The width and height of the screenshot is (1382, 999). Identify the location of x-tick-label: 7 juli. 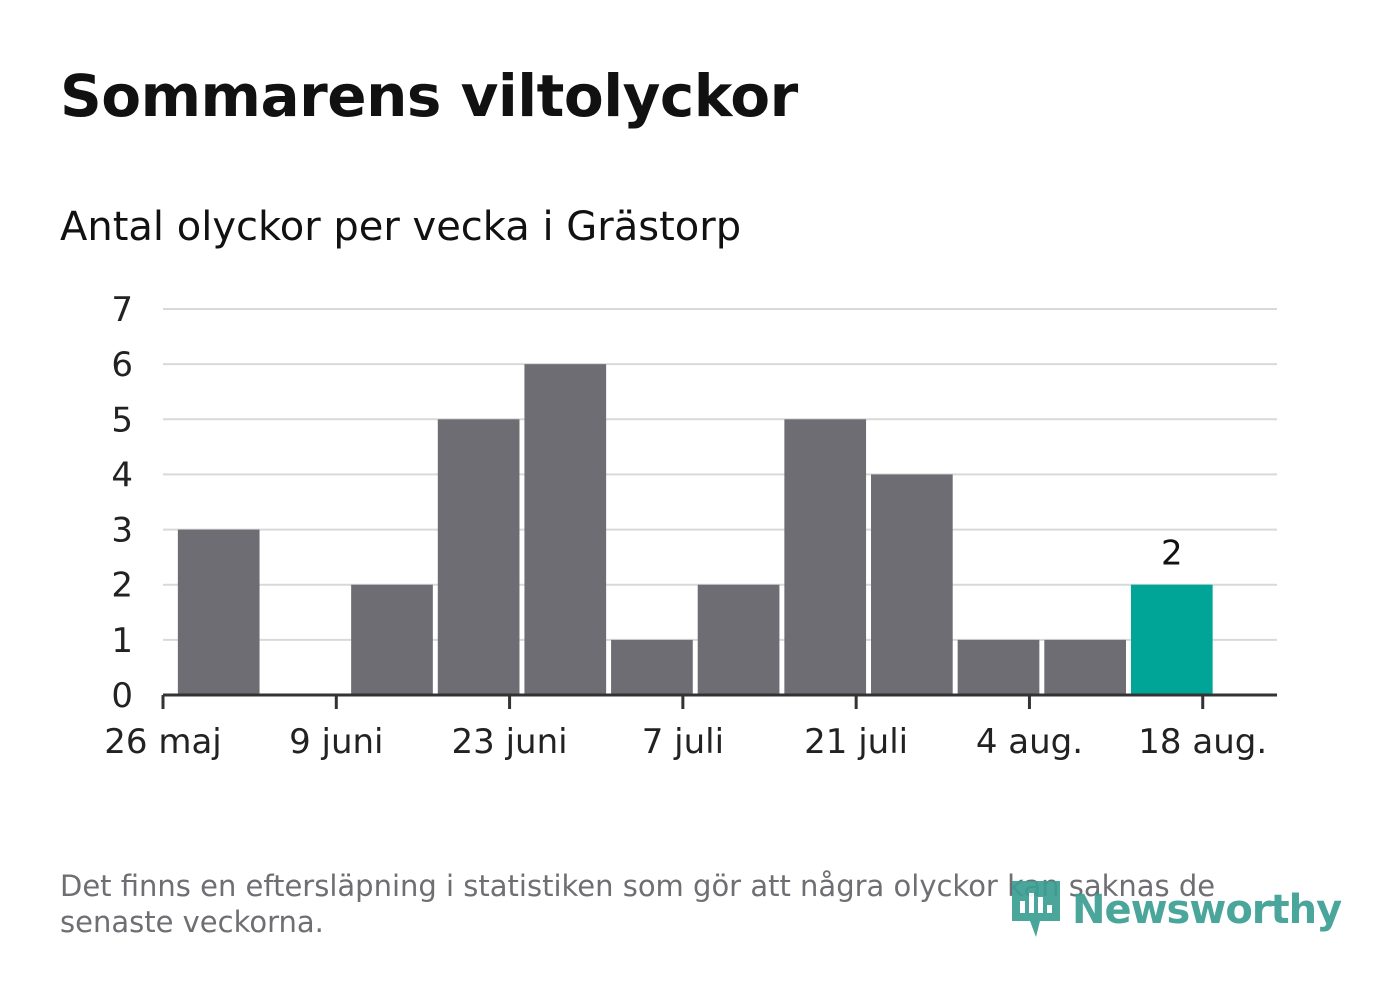
(683, 742).